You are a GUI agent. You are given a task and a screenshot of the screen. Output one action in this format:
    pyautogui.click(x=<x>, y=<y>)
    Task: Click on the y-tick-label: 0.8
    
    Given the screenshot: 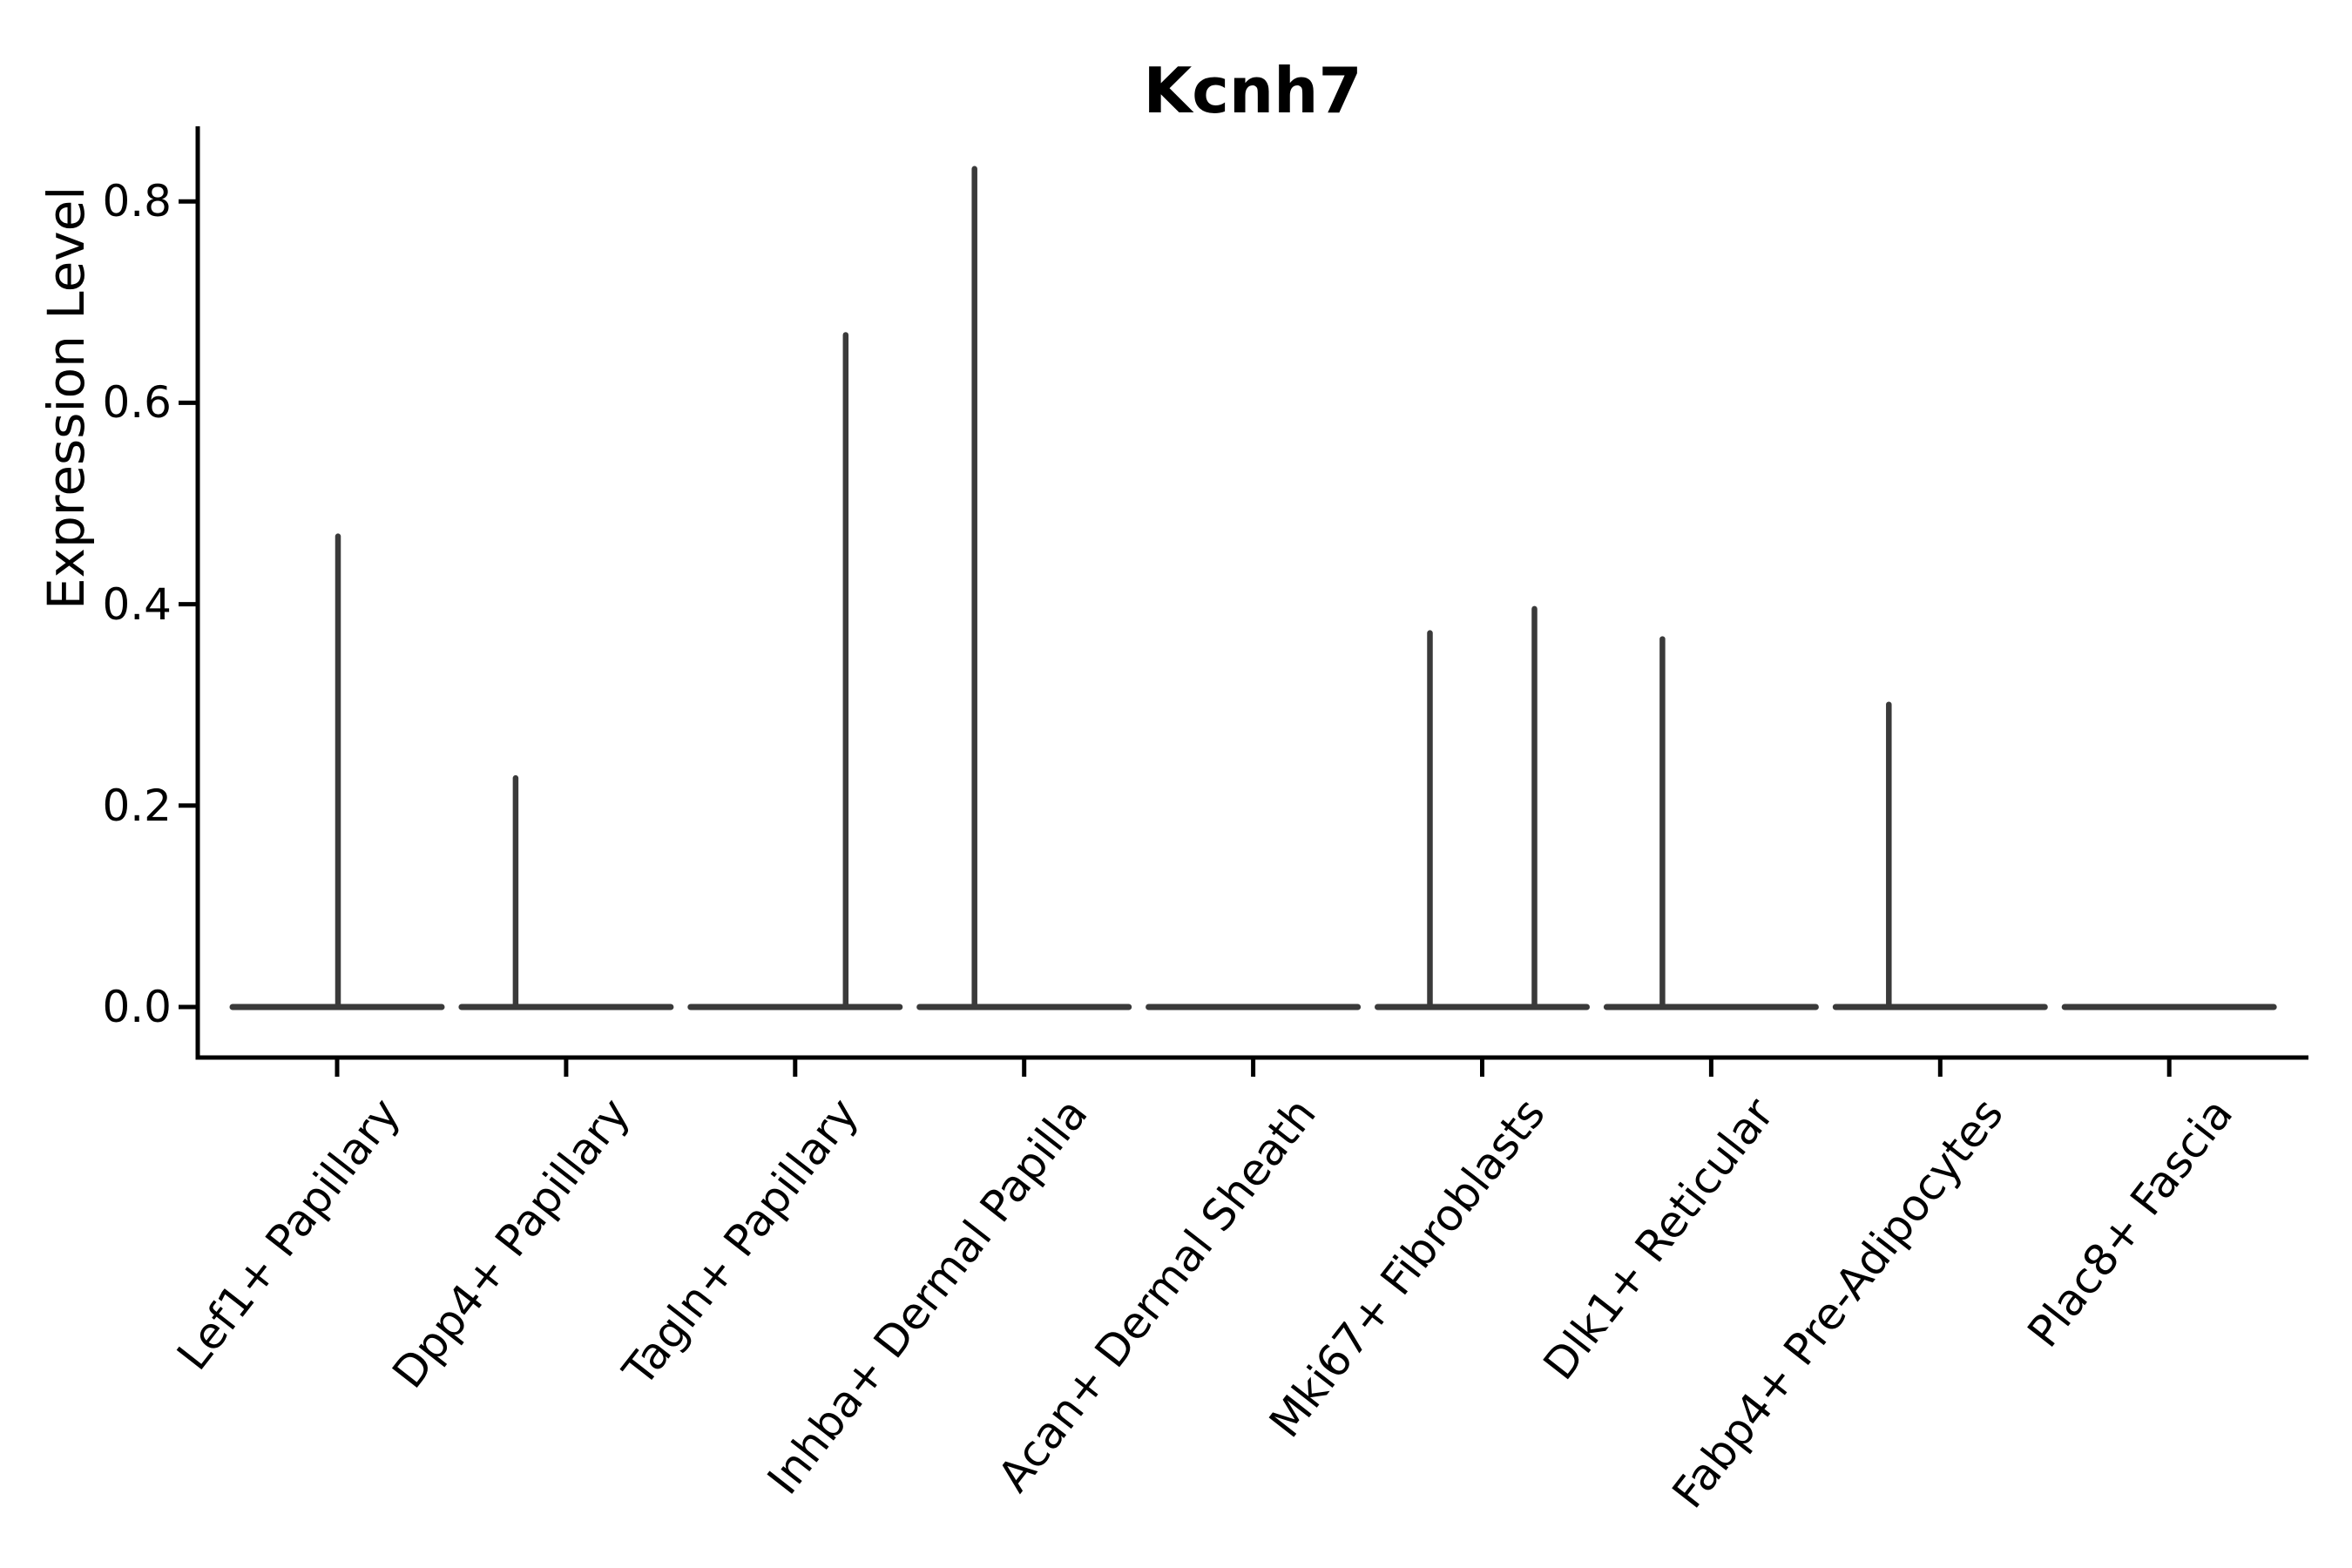 What is the action you would take?
    pyautogui.click(x=137, y=201)
    